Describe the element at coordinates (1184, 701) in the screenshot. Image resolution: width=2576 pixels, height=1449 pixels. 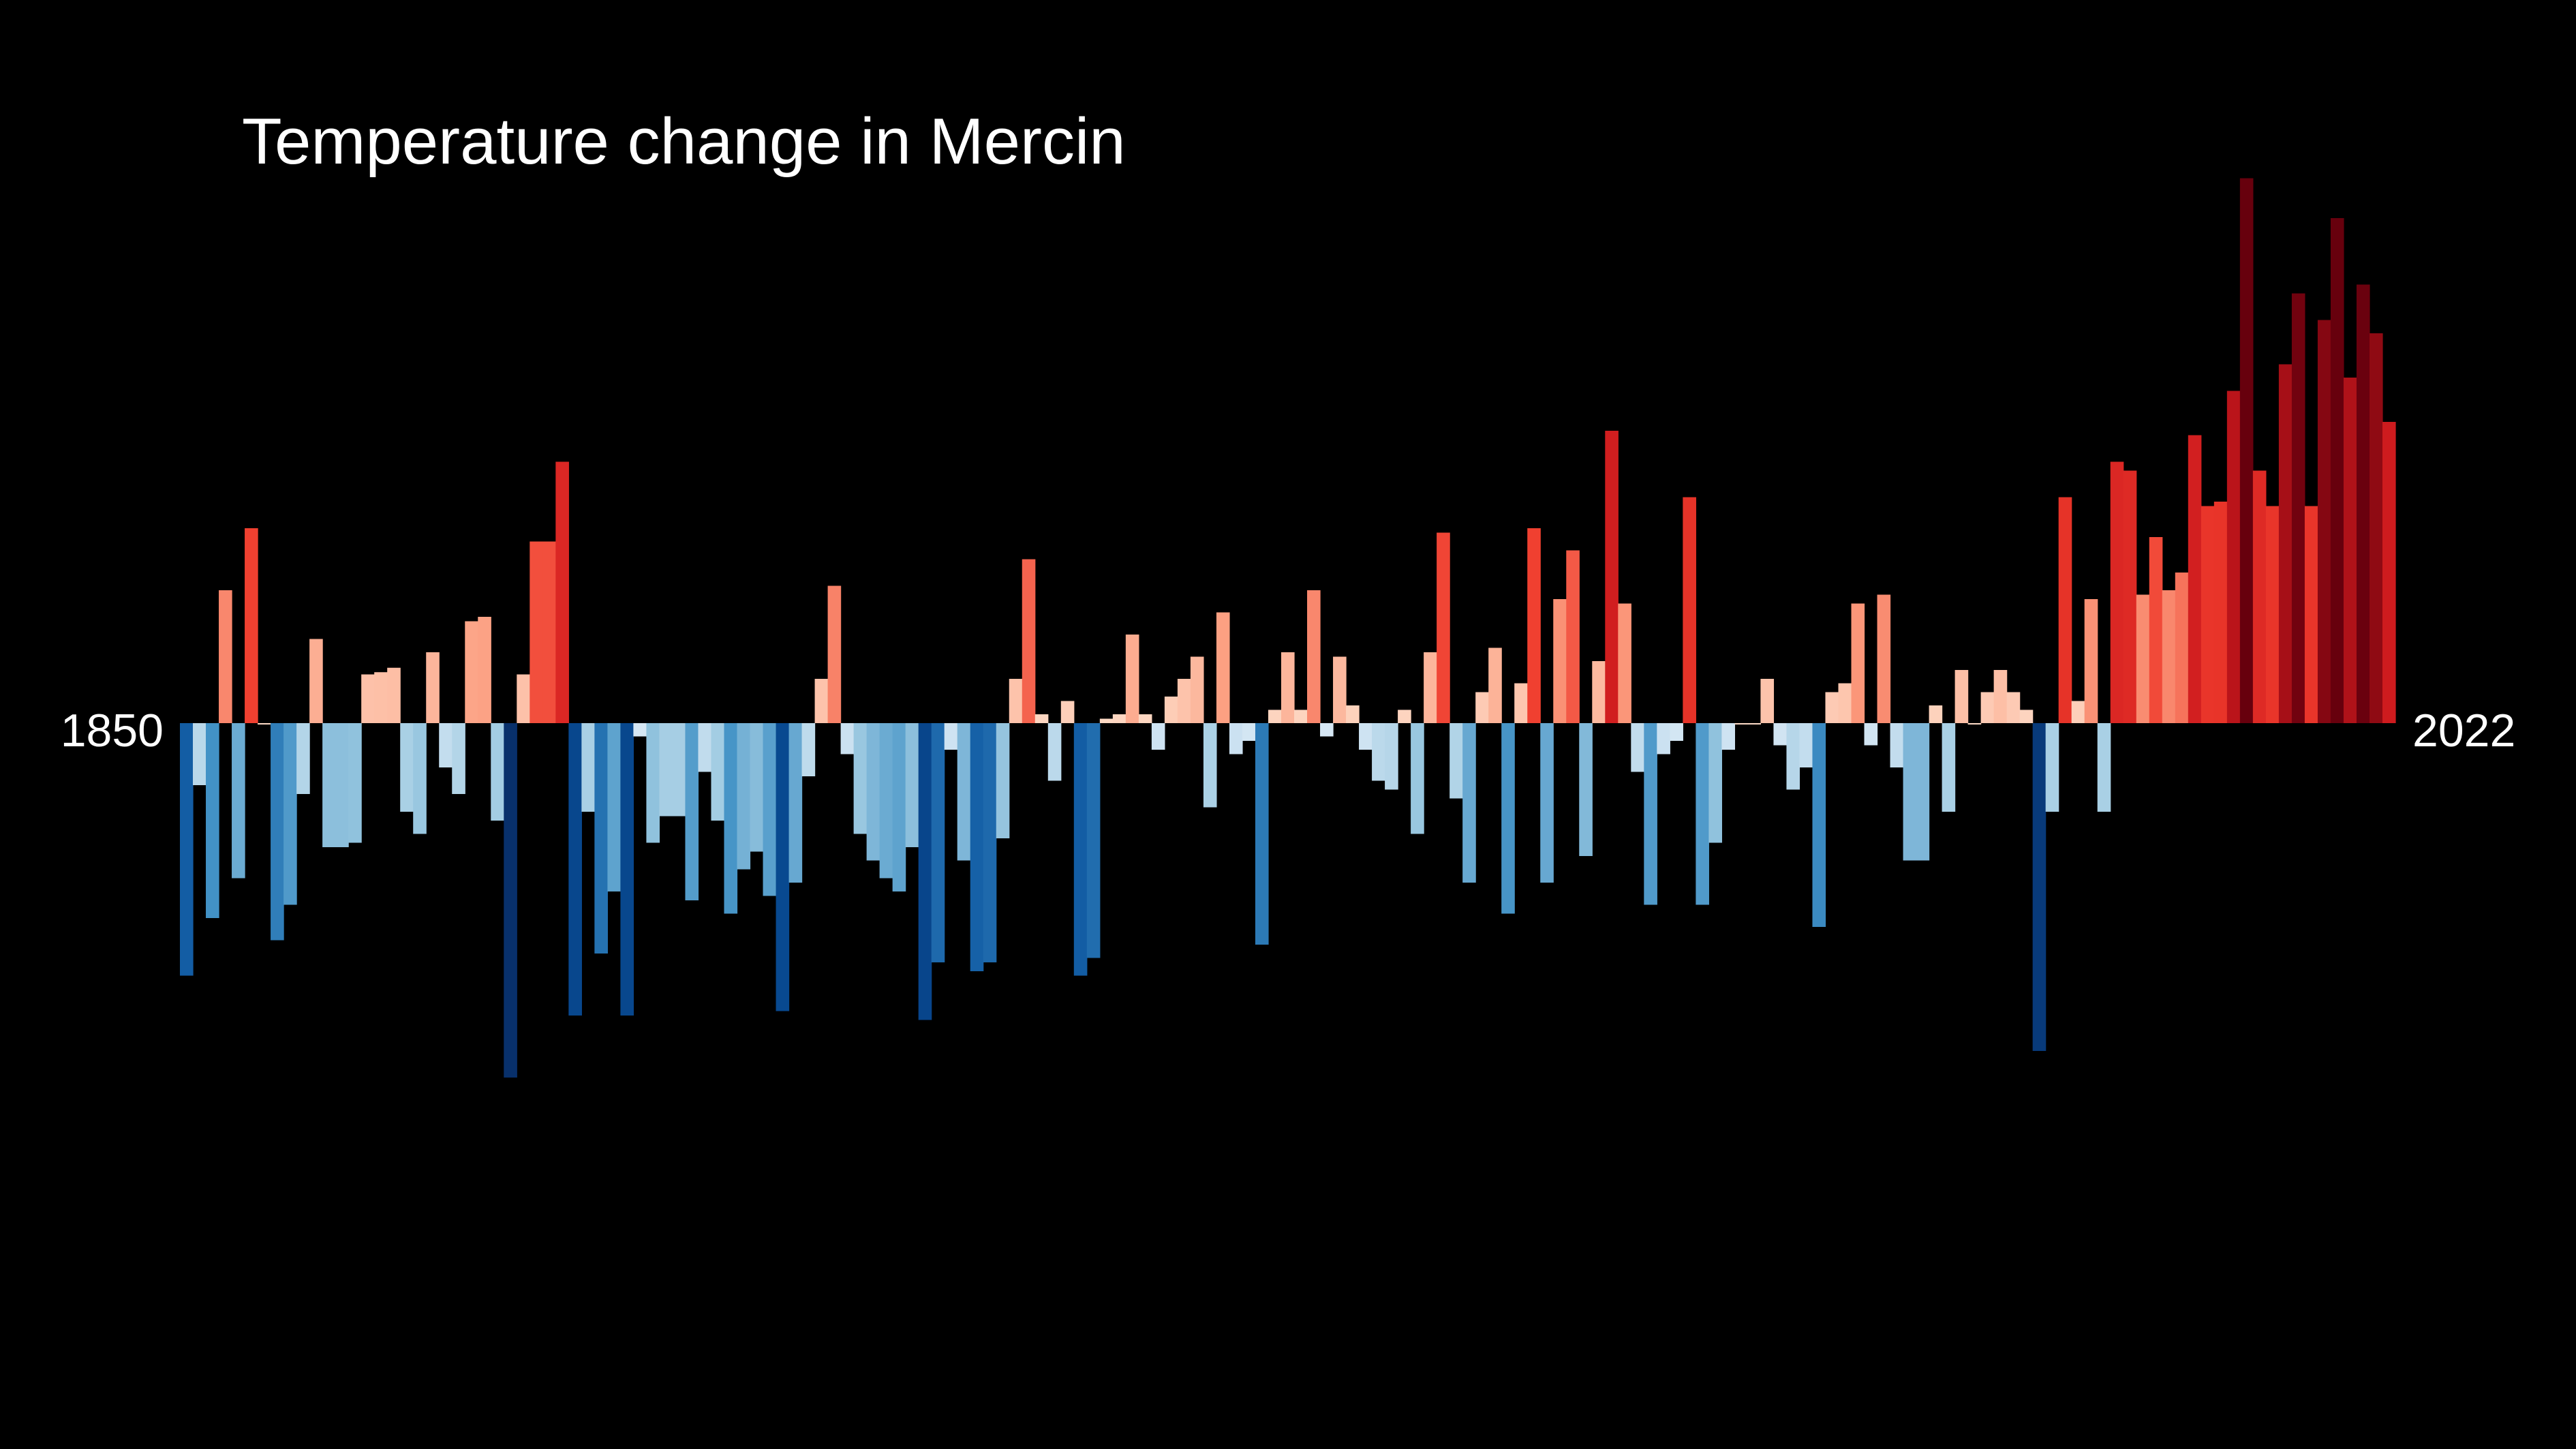
I see `bar-1927` at that location.